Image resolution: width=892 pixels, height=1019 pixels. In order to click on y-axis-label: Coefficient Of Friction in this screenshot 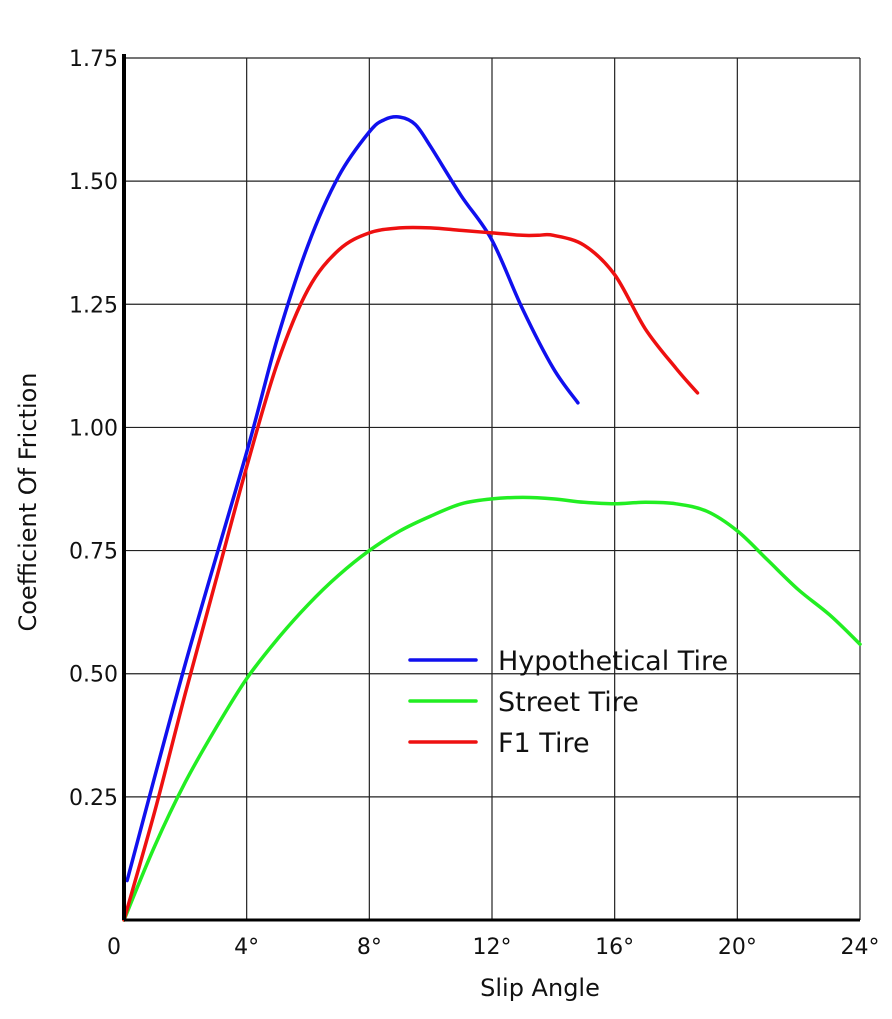, I will do `click(28, 501)`.